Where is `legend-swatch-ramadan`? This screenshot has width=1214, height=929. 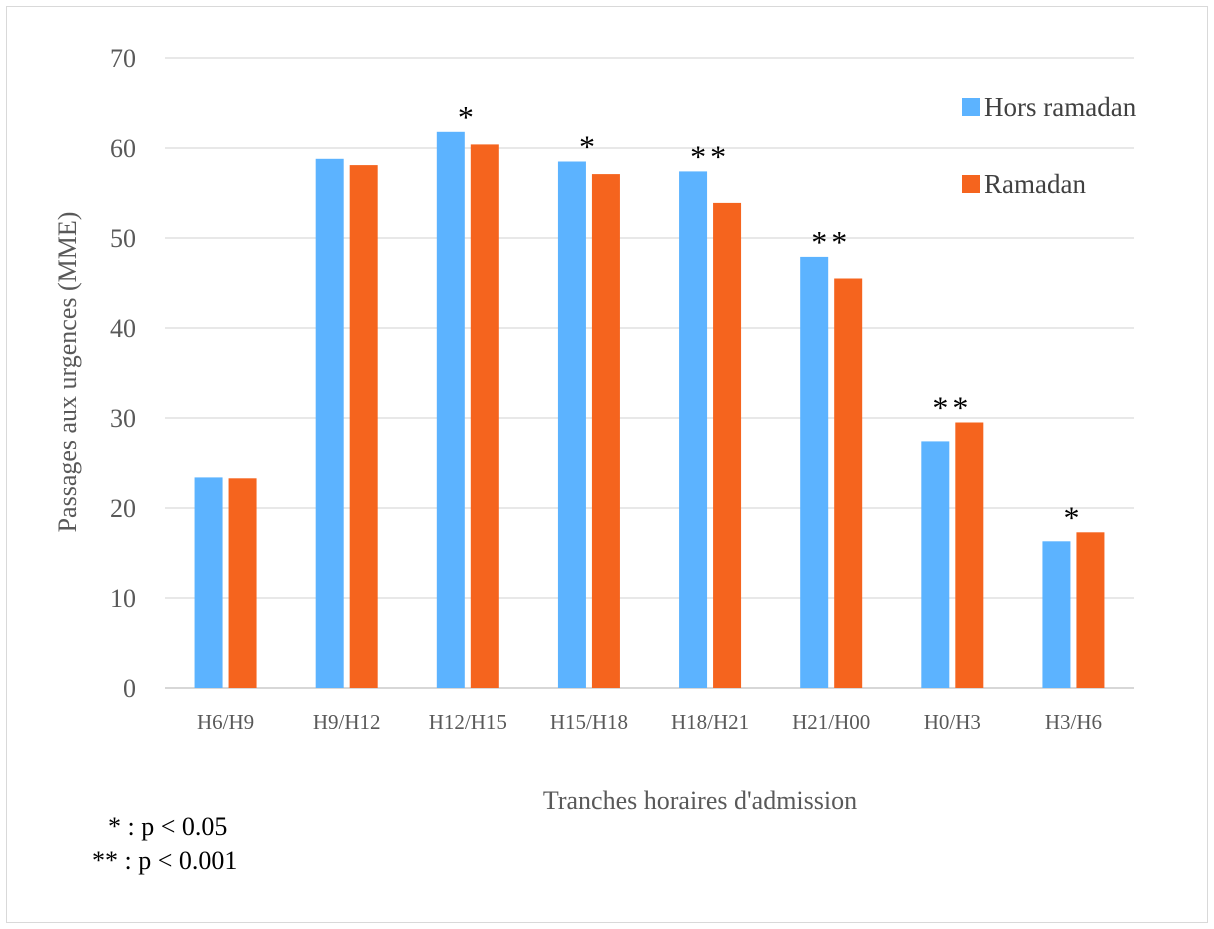 legend-swatch-ramadan is located at coordinates (971, 184).